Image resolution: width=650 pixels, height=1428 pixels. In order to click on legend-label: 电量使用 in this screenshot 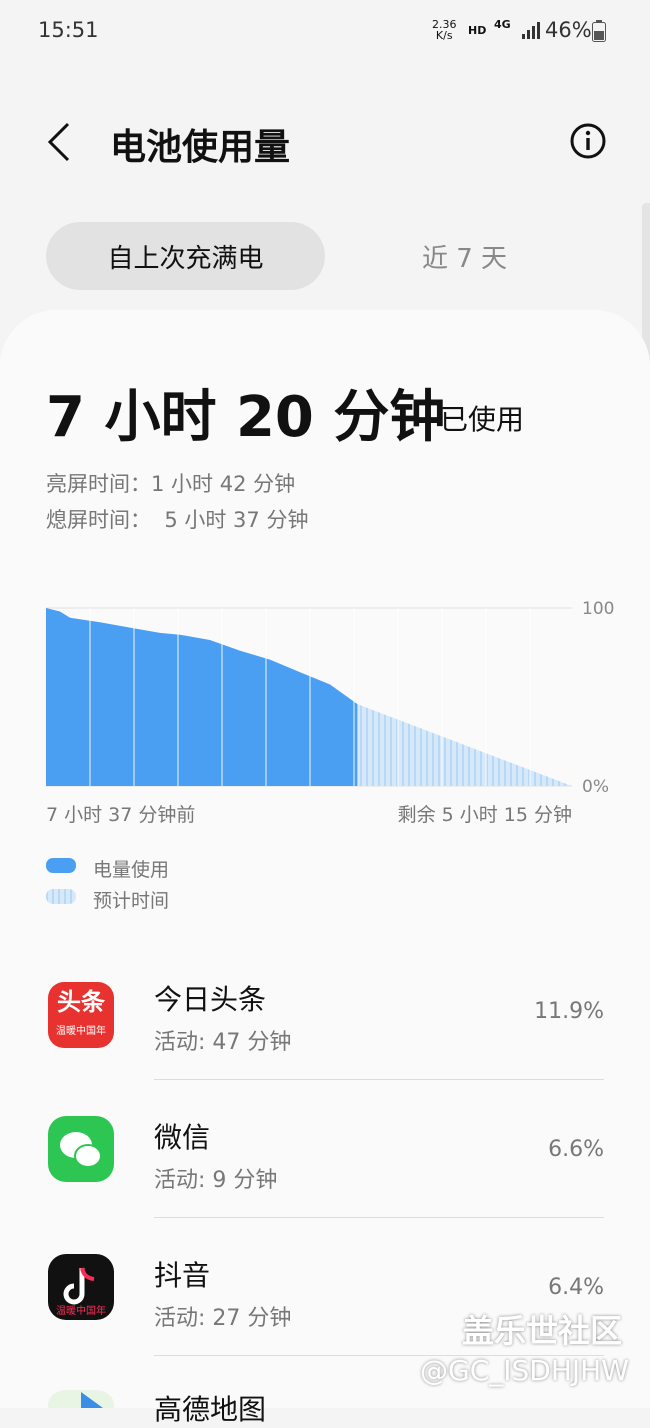, I will do `click(131, 870)`.